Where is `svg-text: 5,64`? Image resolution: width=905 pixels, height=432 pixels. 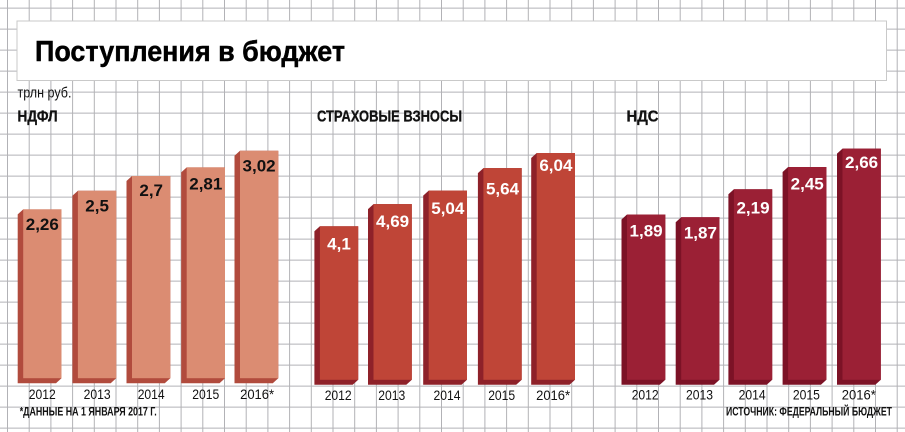
svg-text: 5,64 is located at coordinates (503, 189).